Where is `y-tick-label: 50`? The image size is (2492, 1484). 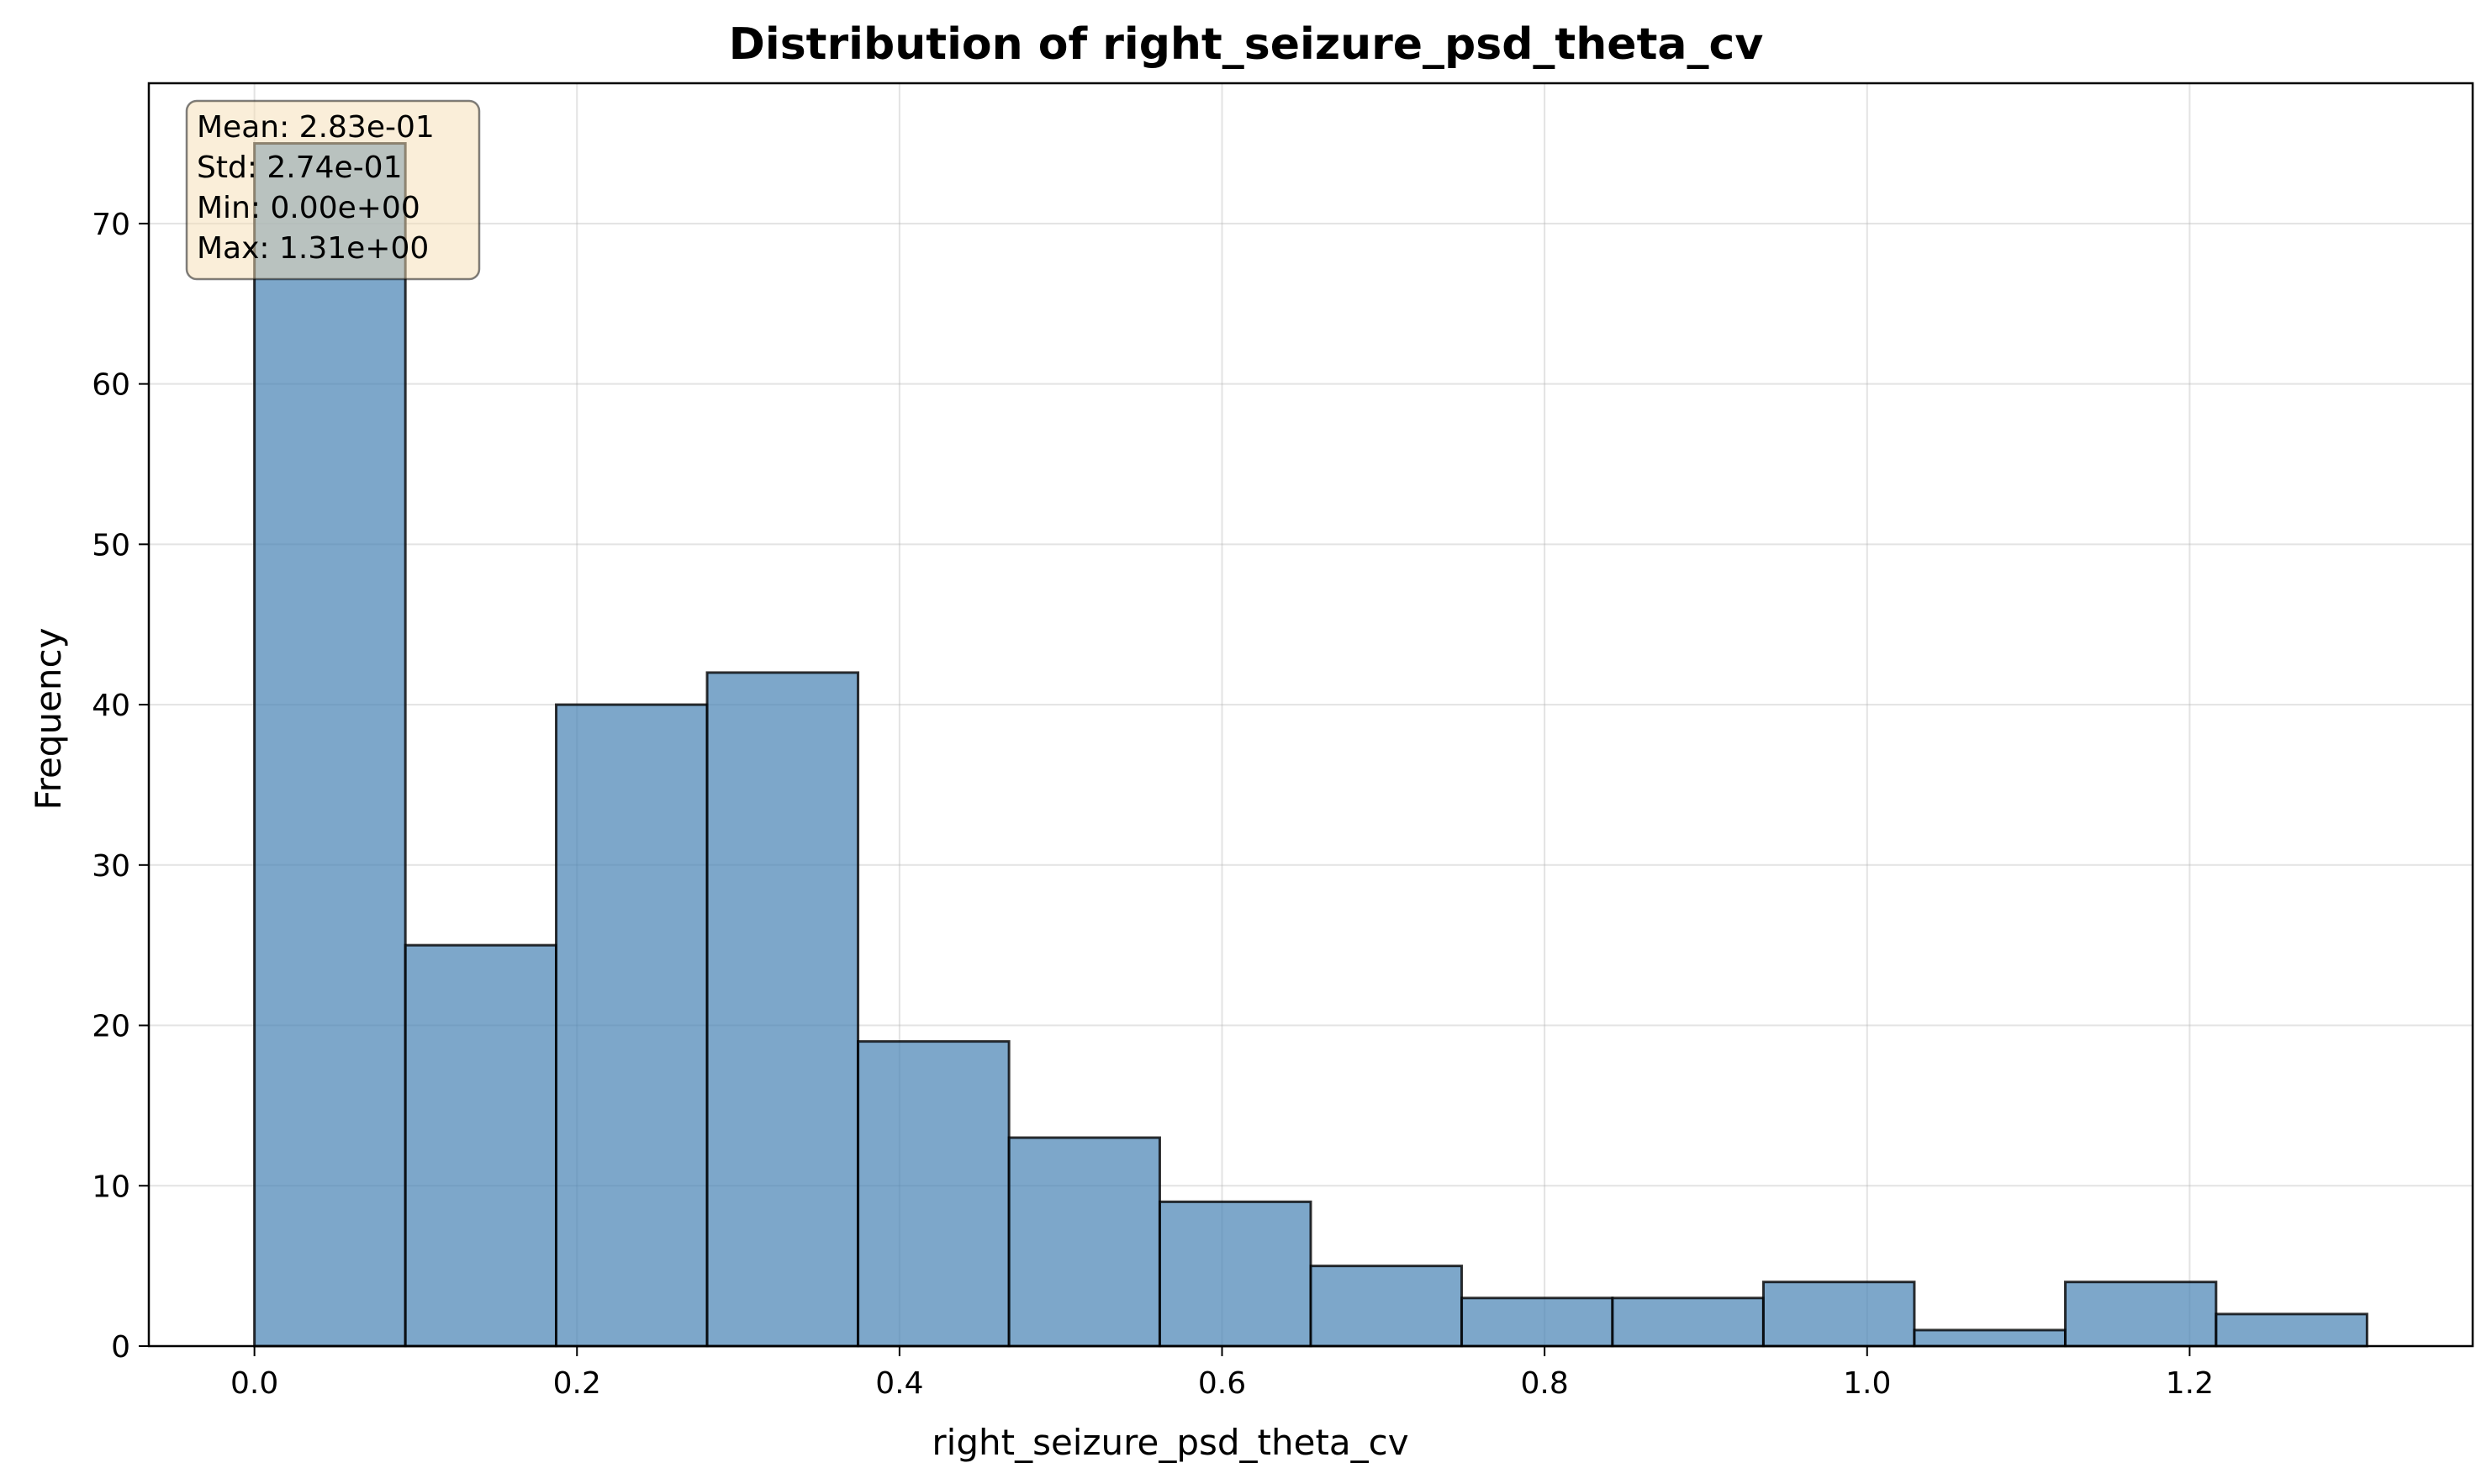
y-tick-label: 50 is located at coordinates (111, 545).